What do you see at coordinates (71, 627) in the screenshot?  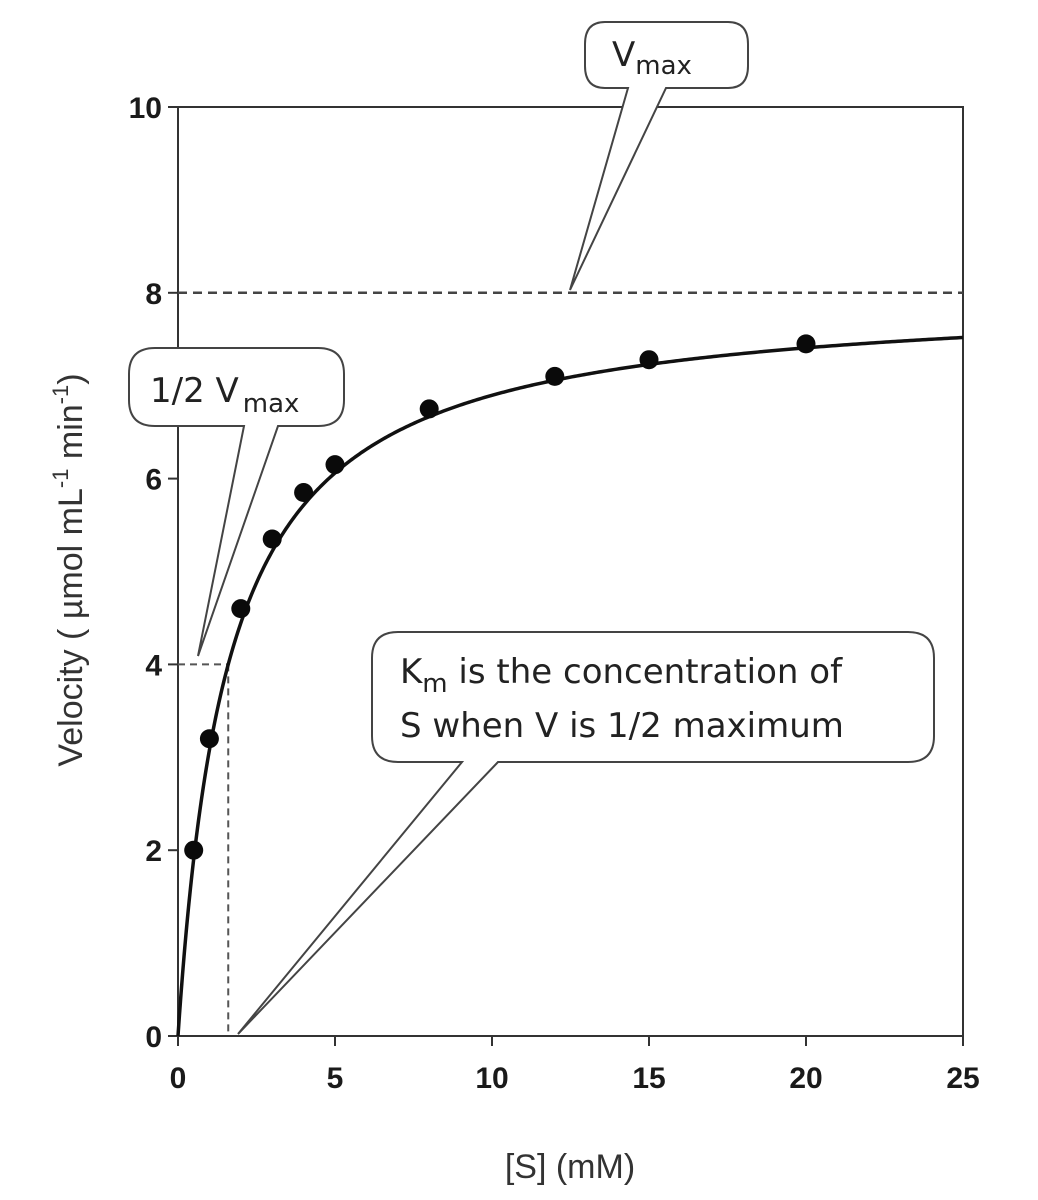 I see `y-axis-label-main: Velocity ( µmol mL` at bounding box center [71, 627].